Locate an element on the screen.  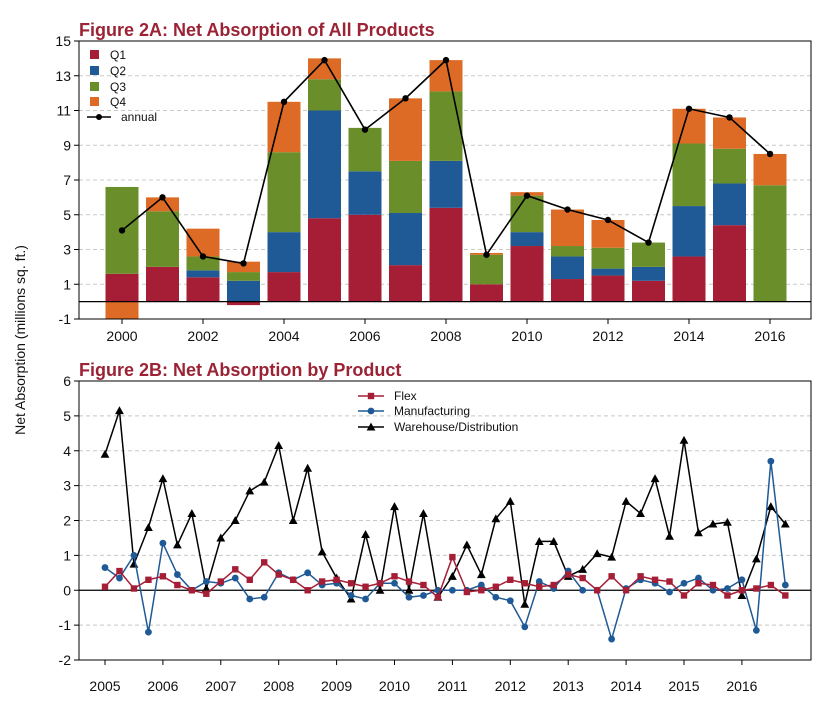
bar-q1-2006 is located at coordinates (365, 258).